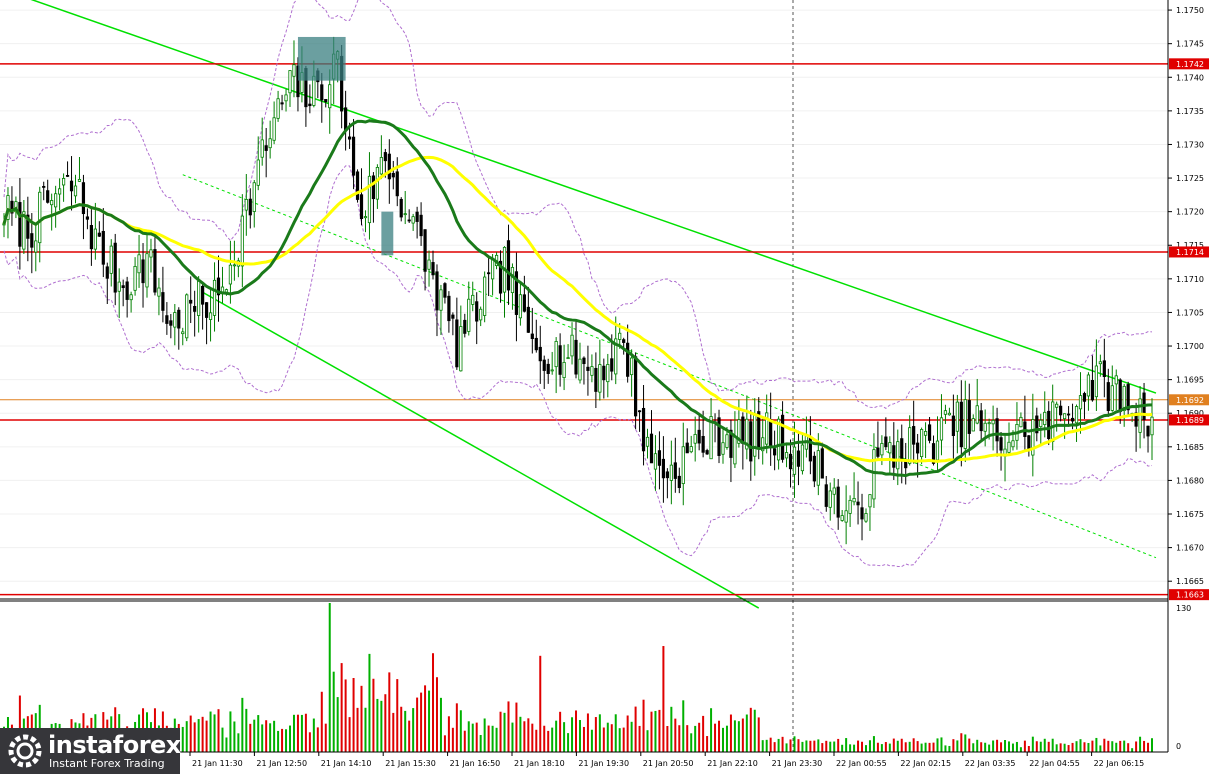  I want to click on volume-tick-label: 130, so click(1183, 608).